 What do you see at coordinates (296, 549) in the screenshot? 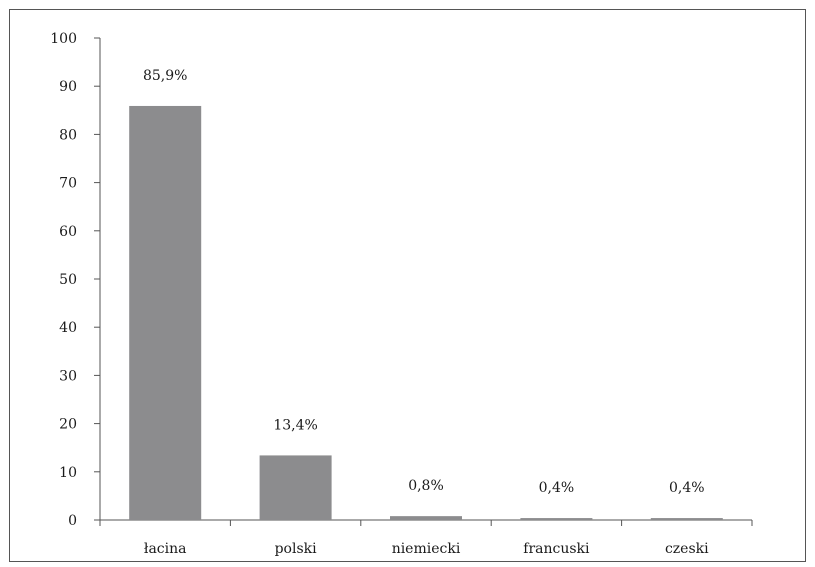
I see `category-label: polski` at bounding box center [296, 549].